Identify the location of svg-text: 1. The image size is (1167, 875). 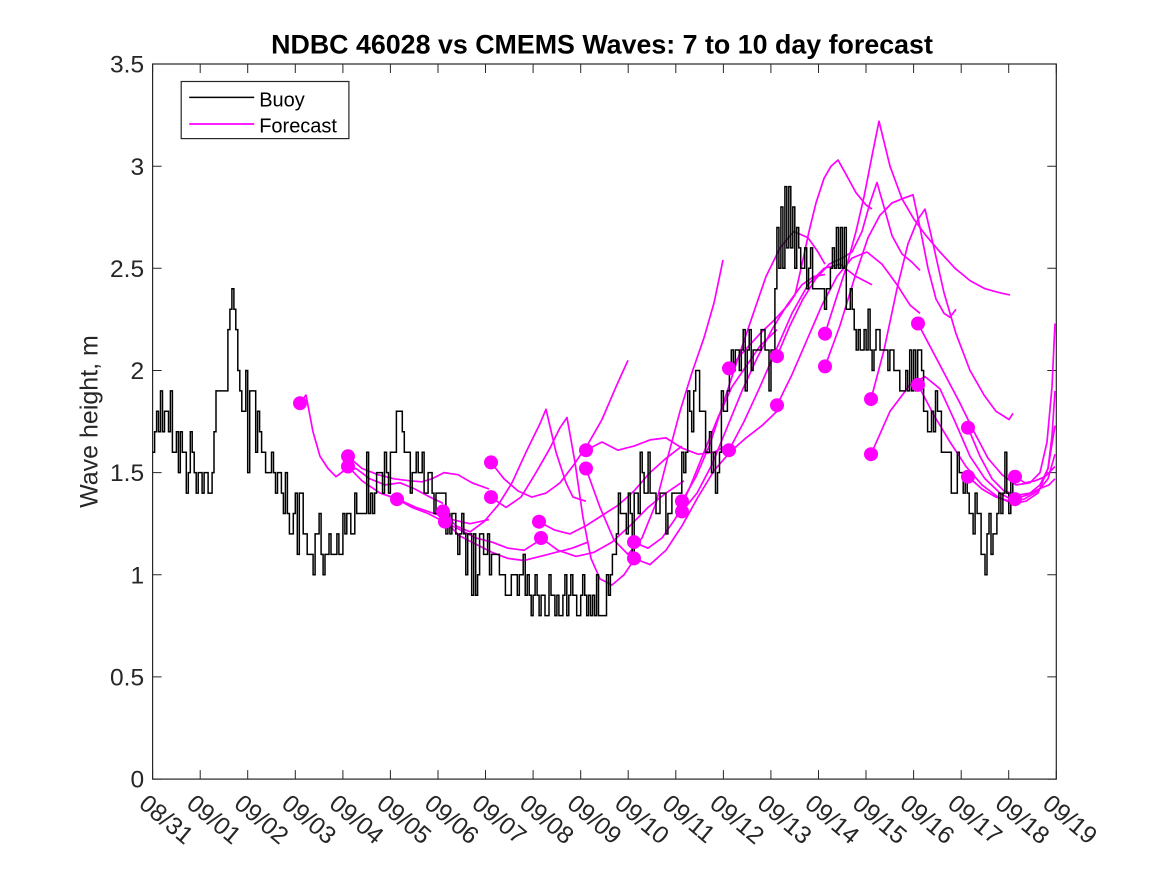
(137, 575).